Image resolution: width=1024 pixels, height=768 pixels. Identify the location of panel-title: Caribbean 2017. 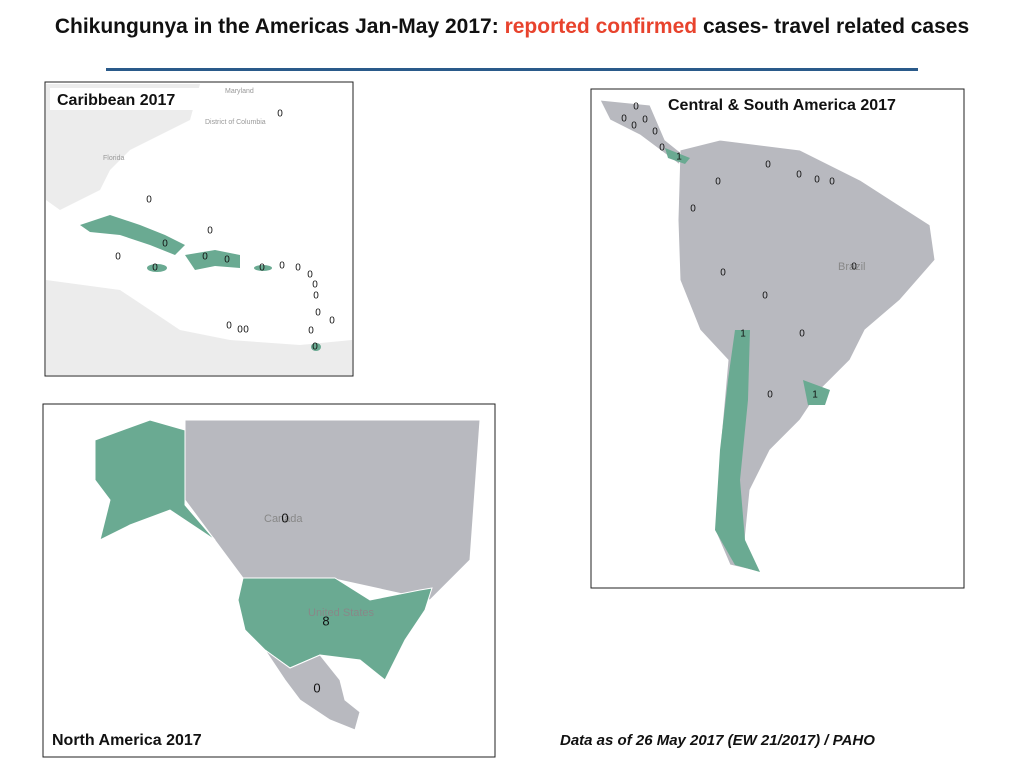
(116, 100).